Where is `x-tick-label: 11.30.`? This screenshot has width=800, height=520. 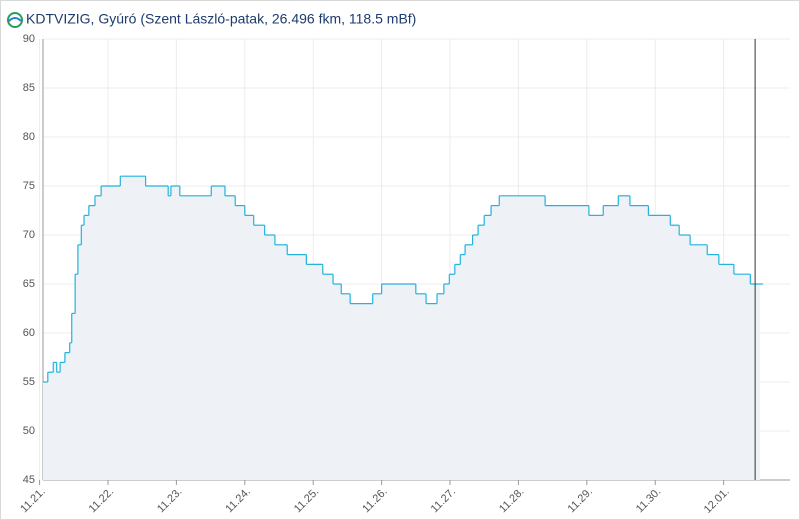
x-tick-label: 11.30. is located at coordinates (649, 501).